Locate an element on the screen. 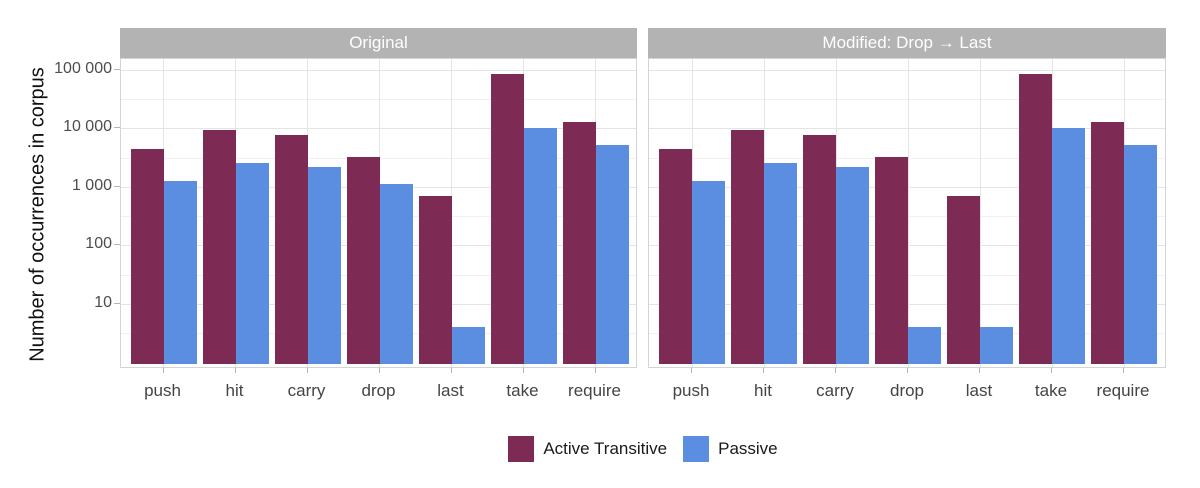 Image resolution: width=1200 pixels, height=488 pixels. legend-label: Active Transitive is located at coordinates (605, 448).